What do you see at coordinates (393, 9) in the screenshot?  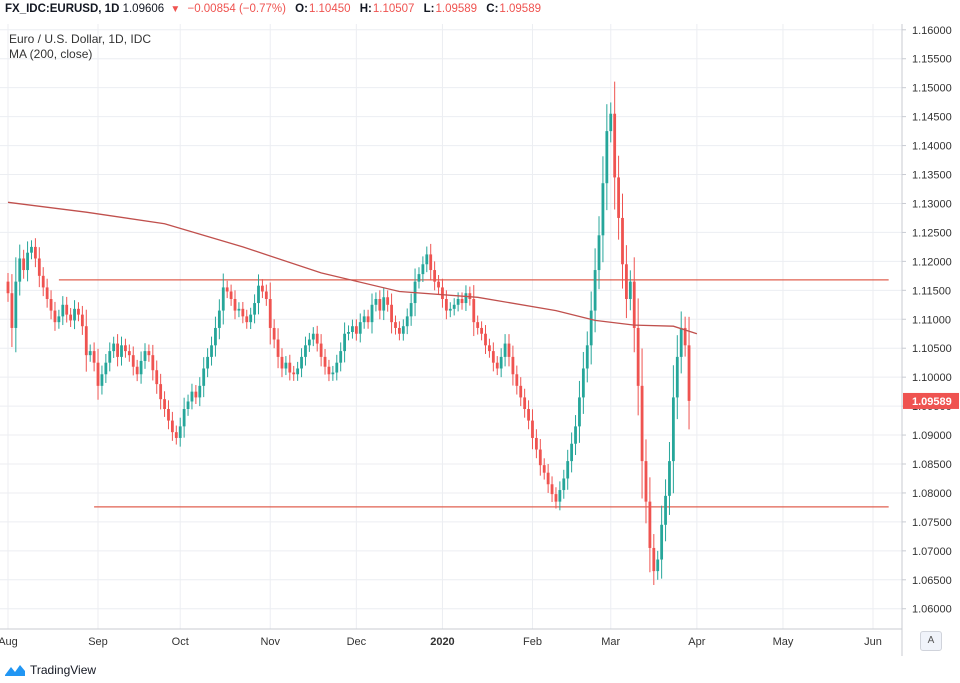 I see `high-value: 1.10507` at bounding box center [393, 9].